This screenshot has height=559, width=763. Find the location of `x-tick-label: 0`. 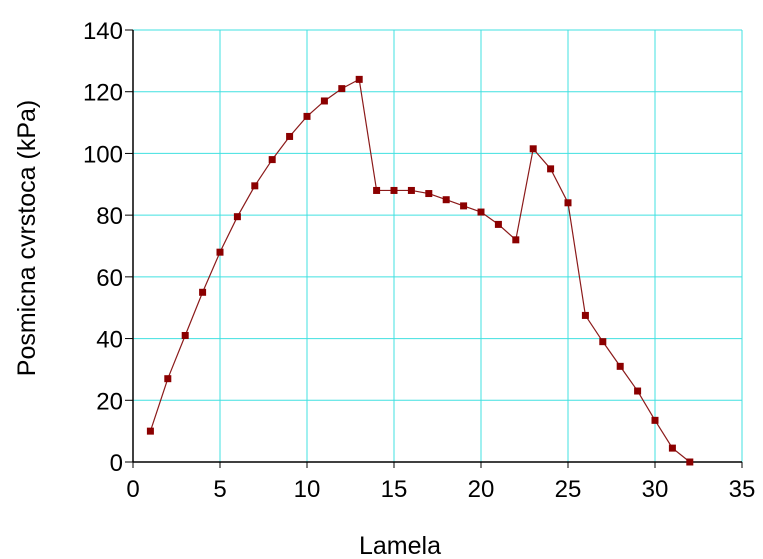

x-tick-label: 0 is located at coordinates (132, 489).